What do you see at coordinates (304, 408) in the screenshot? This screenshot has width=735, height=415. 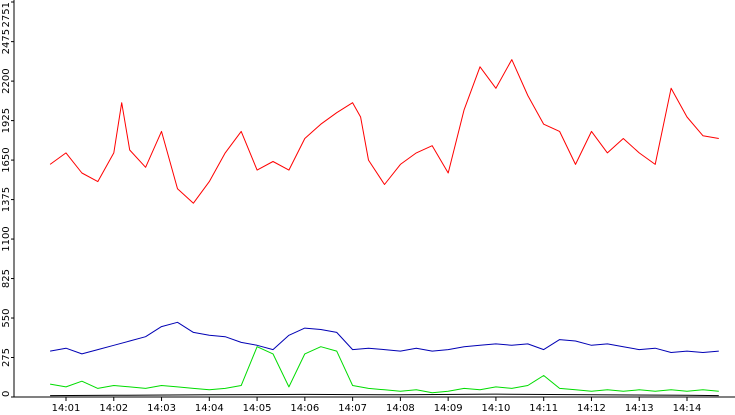 I see `x-tick-label: 14:06` at bounding box center [304, 408].